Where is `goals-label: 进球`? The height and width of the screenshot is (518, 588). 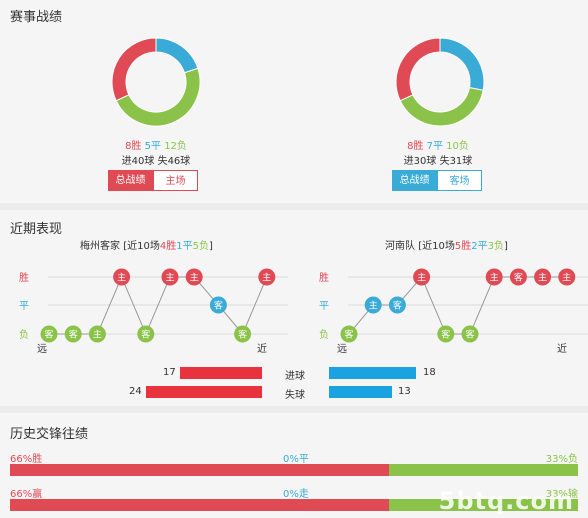 goals-label: 进球 is located at coordinates (295, 376).